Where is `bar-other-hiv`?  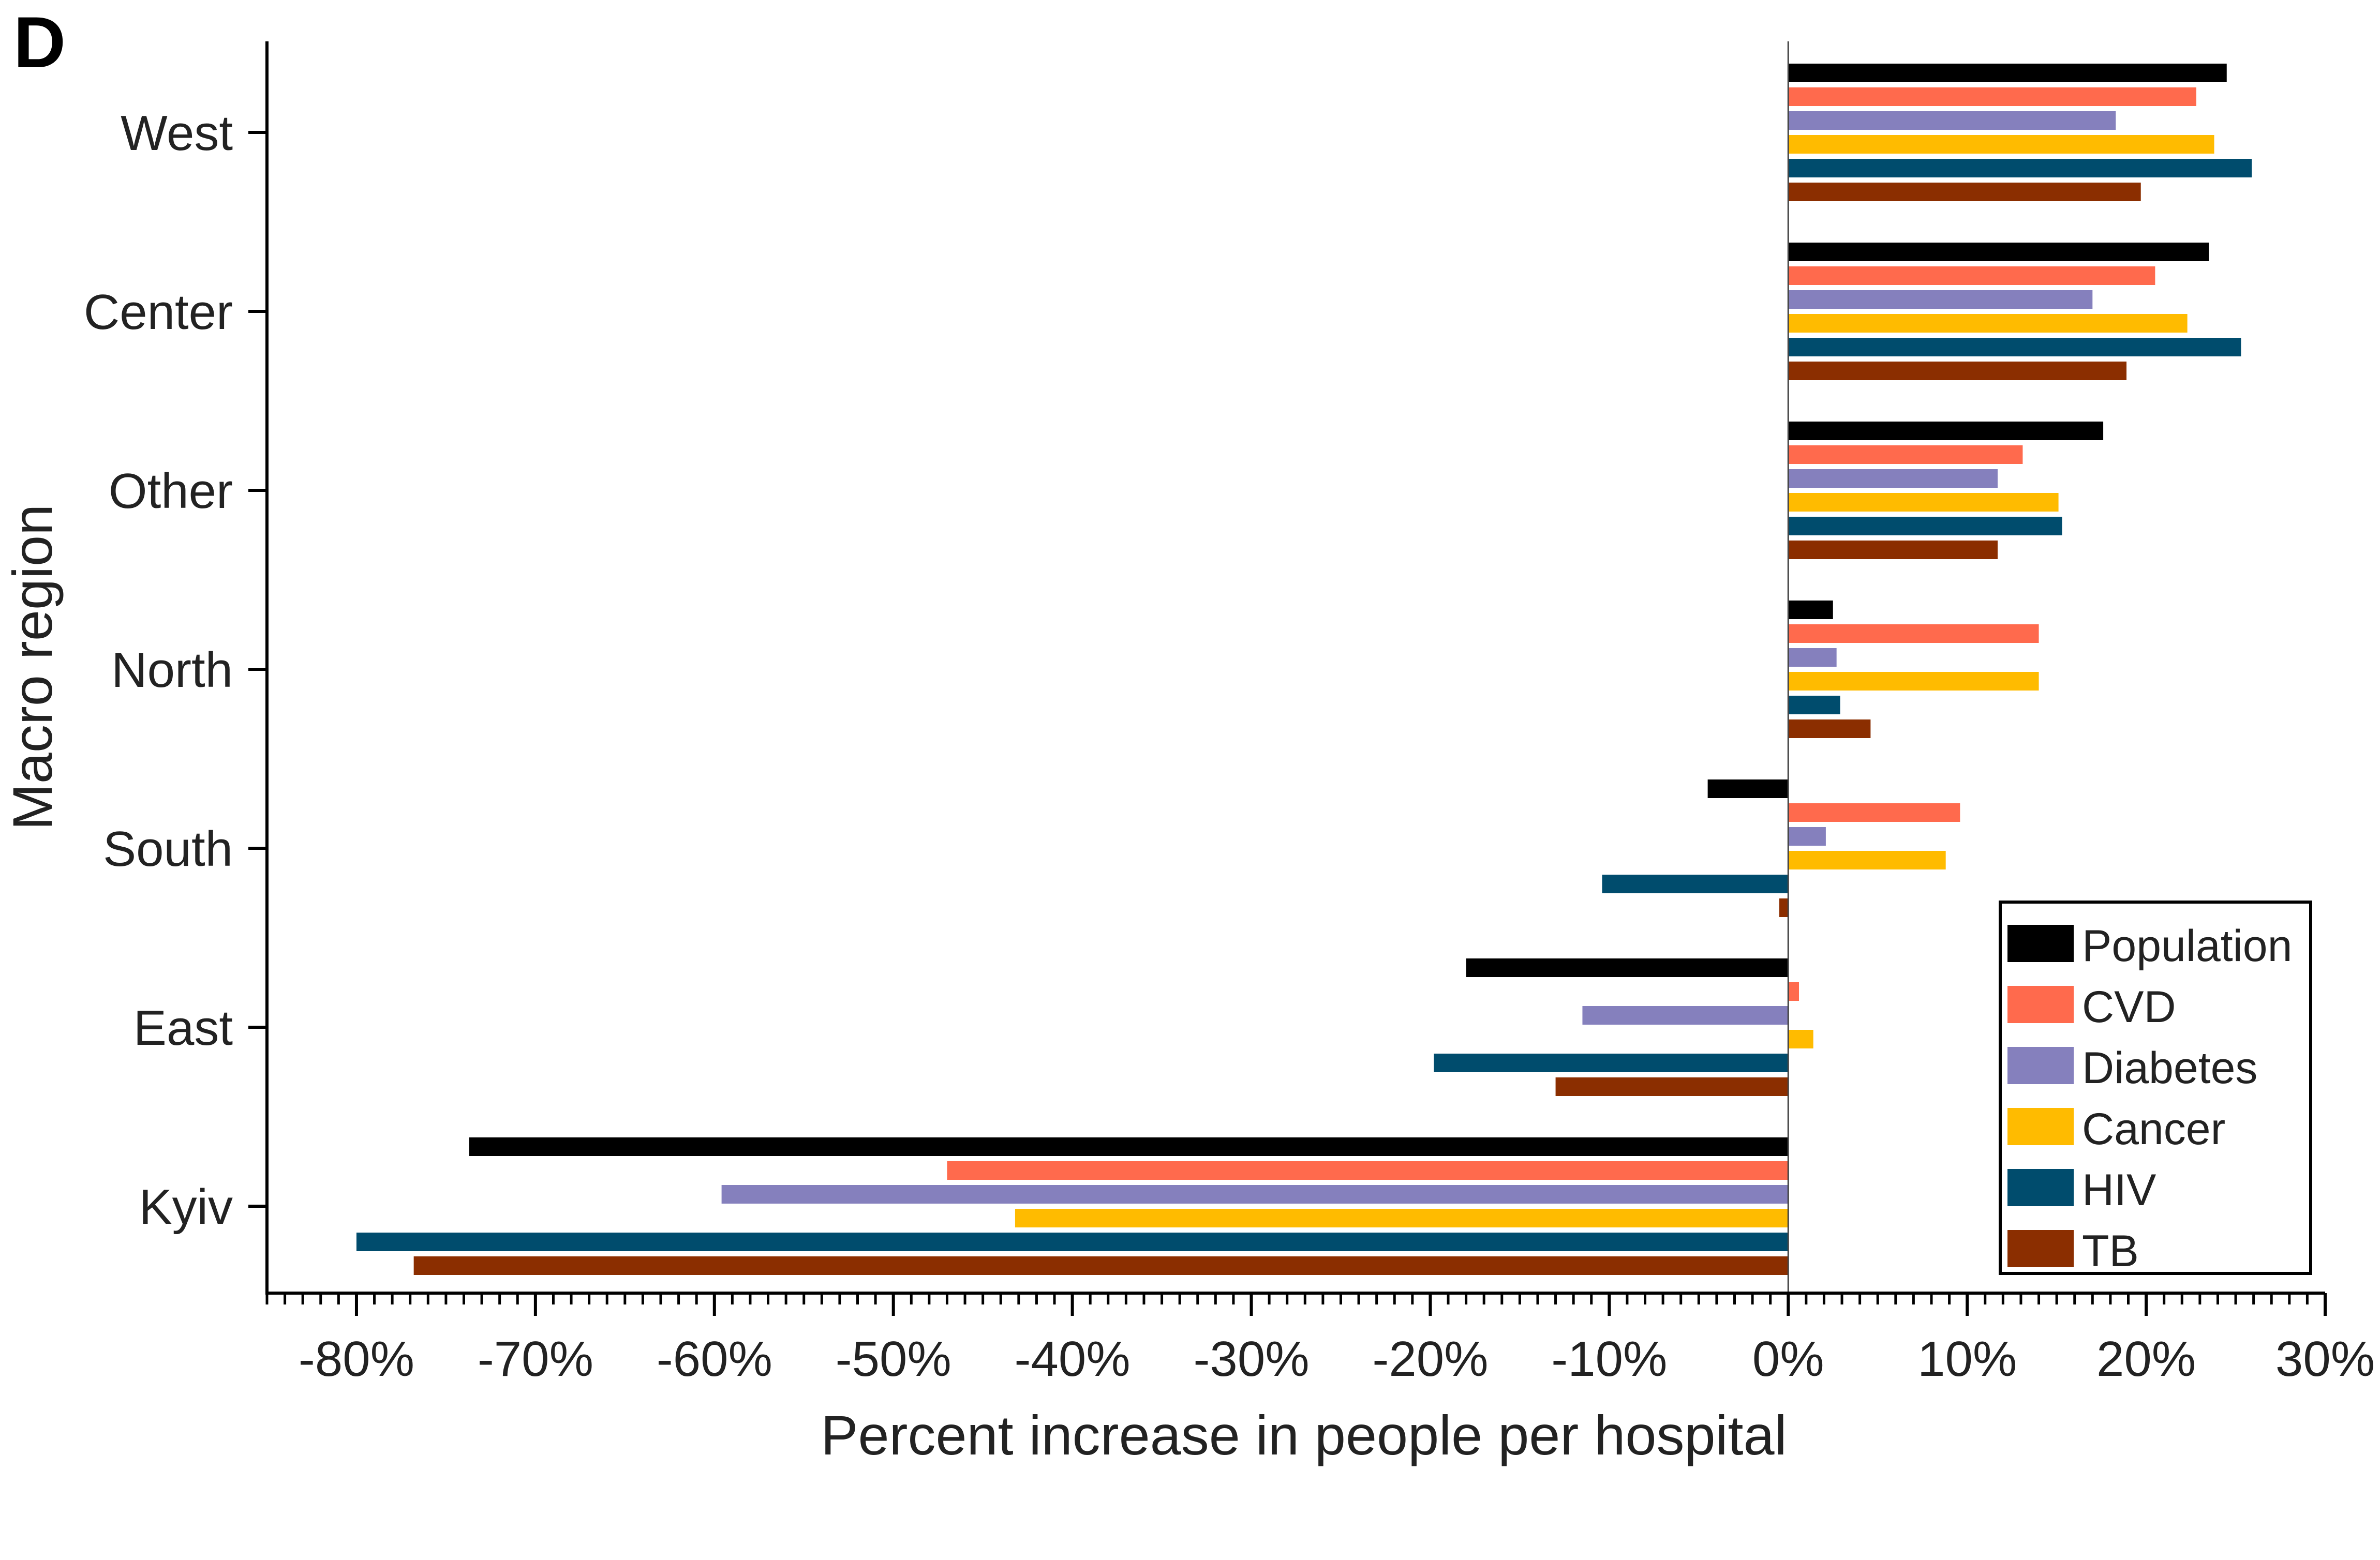
bar-other-hiv is located at coordinates (1925, 526).